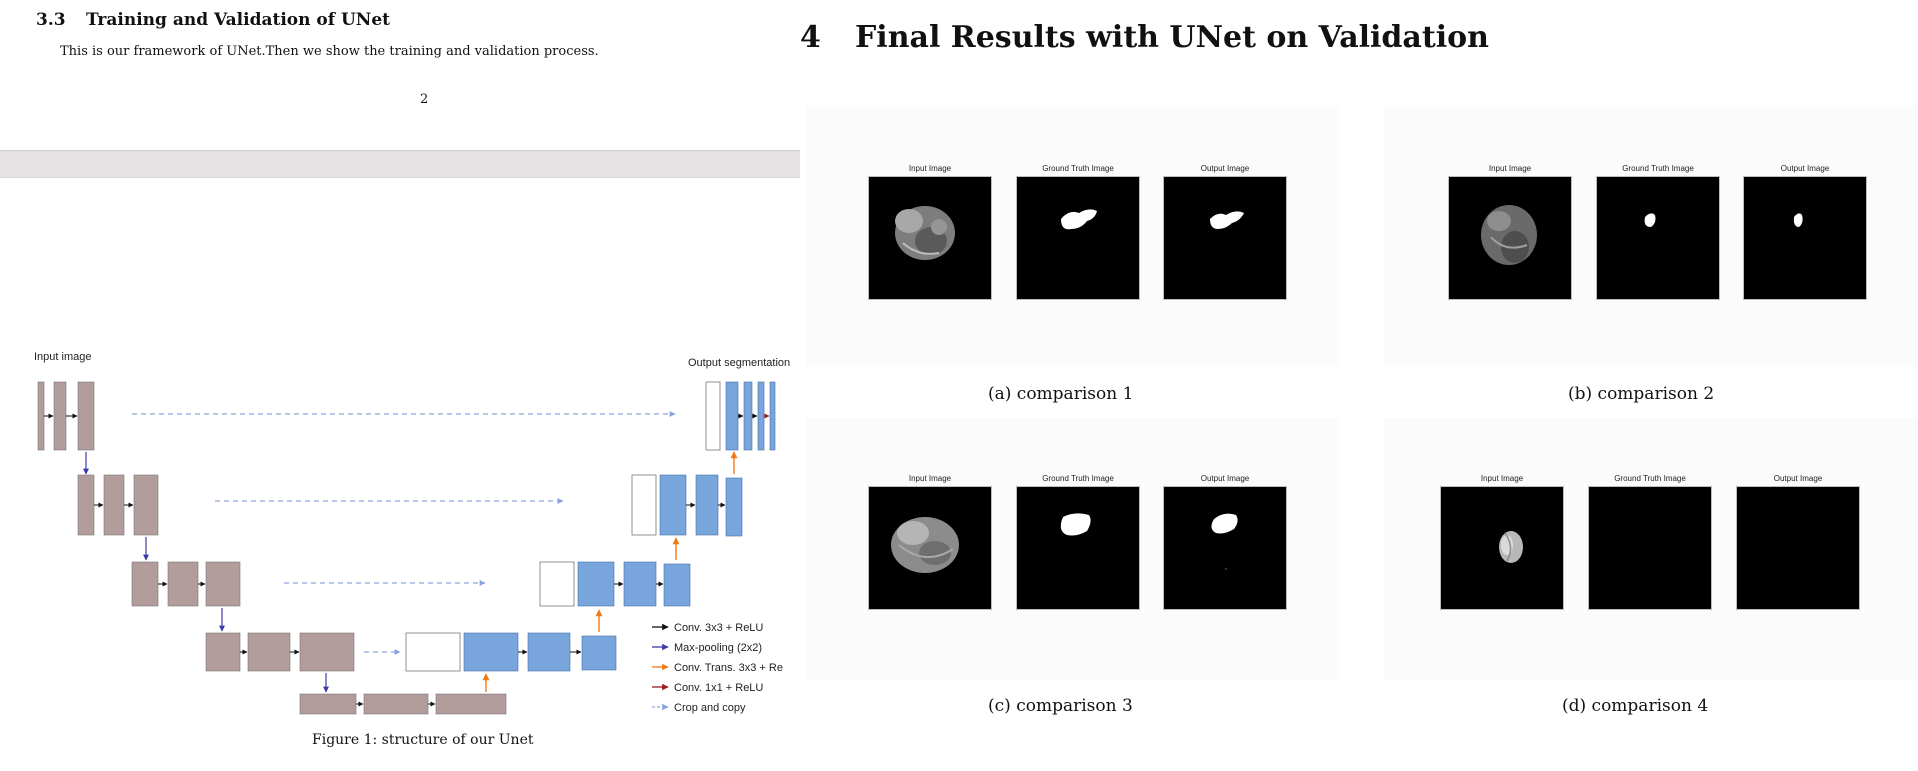  What do you see at coordinates (718, 688) in the screenshot?
I see `legend-conv-1x1: Conv. 1x1 + ReLU` at bounding box center [718, 688].